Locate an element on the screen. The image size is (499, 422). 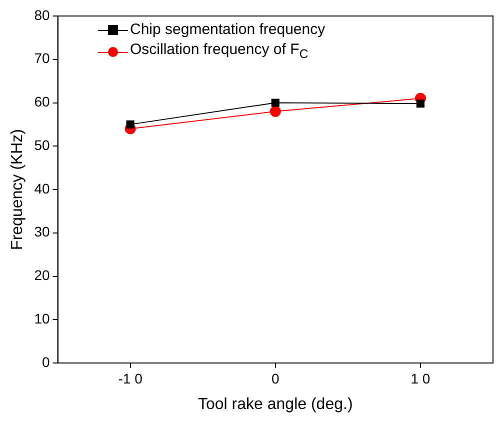
x-axis-title: Tool rake angle (deg.) is located at coordinates (275, 404).